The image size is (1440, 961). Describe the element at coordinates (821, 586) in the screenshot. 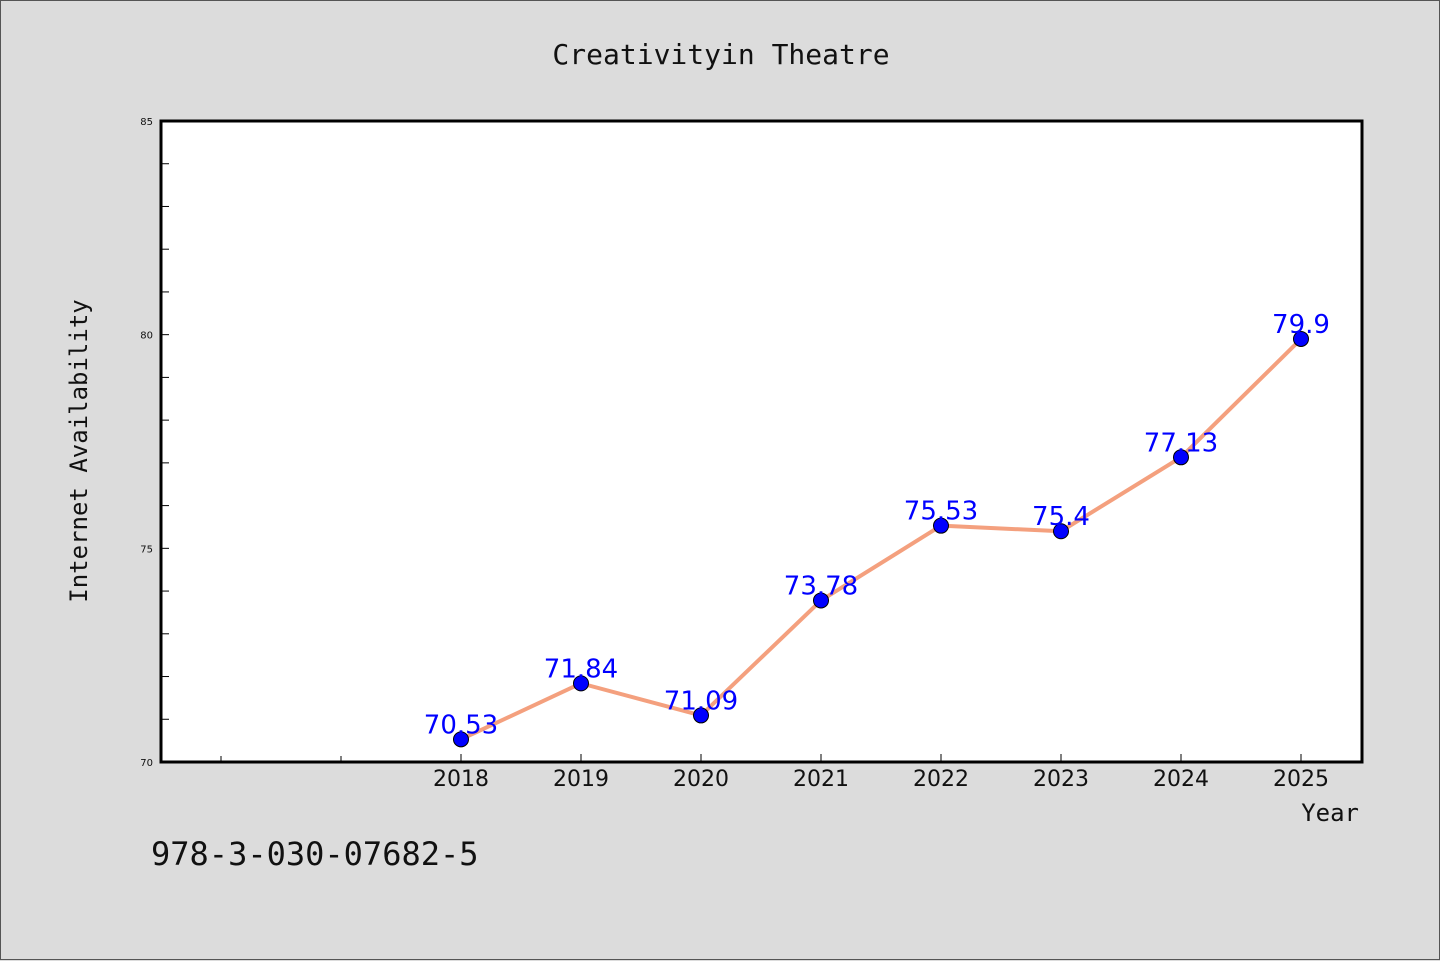

I see `data-label: 73.78` at that location.